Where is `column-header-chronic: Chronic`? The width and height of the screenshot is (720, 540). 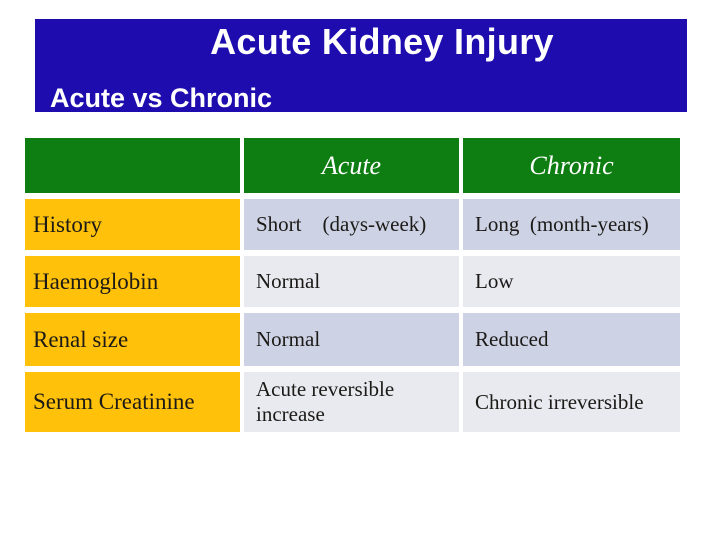 column-header-chronic: Chronic is located at coordinates (571, 165).